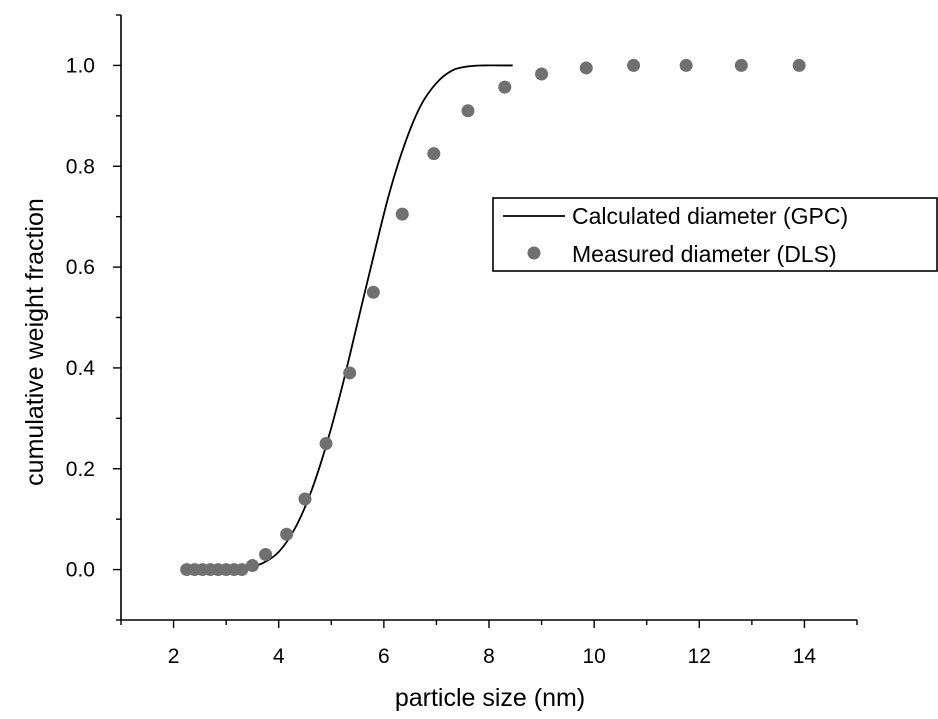 The height and width of the screenshot is (719, 938). What do you see at coordinates (384, 656) in the screenshot?
I see `x-tick-label: 6` at bounding box center [384, 656].